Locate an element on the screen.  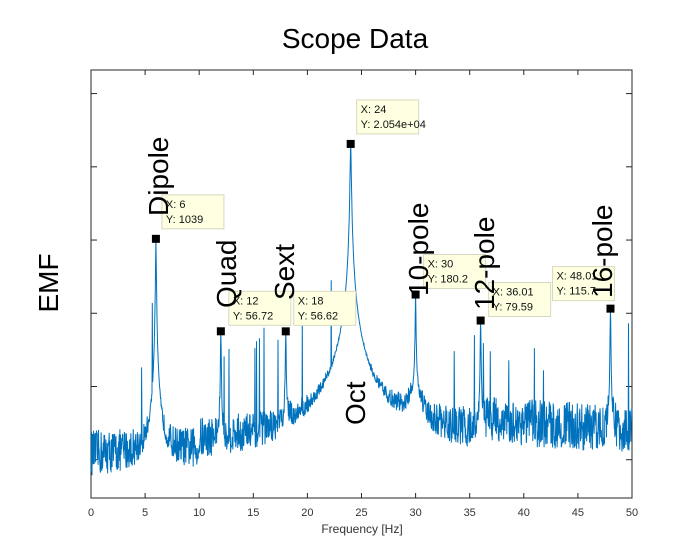
datatip-0: X: 6 Y: 1039 is located at coordinates (188, 218).